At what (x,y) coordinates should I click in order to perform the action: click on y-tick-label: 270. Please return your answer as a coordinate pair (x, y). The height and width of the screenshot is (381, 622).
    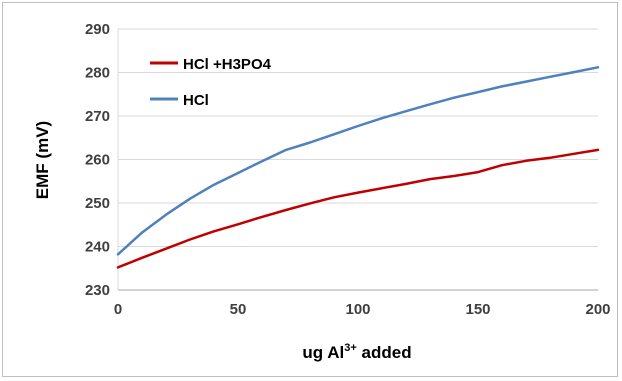
    Looking at the image, I should click on (97, 116).